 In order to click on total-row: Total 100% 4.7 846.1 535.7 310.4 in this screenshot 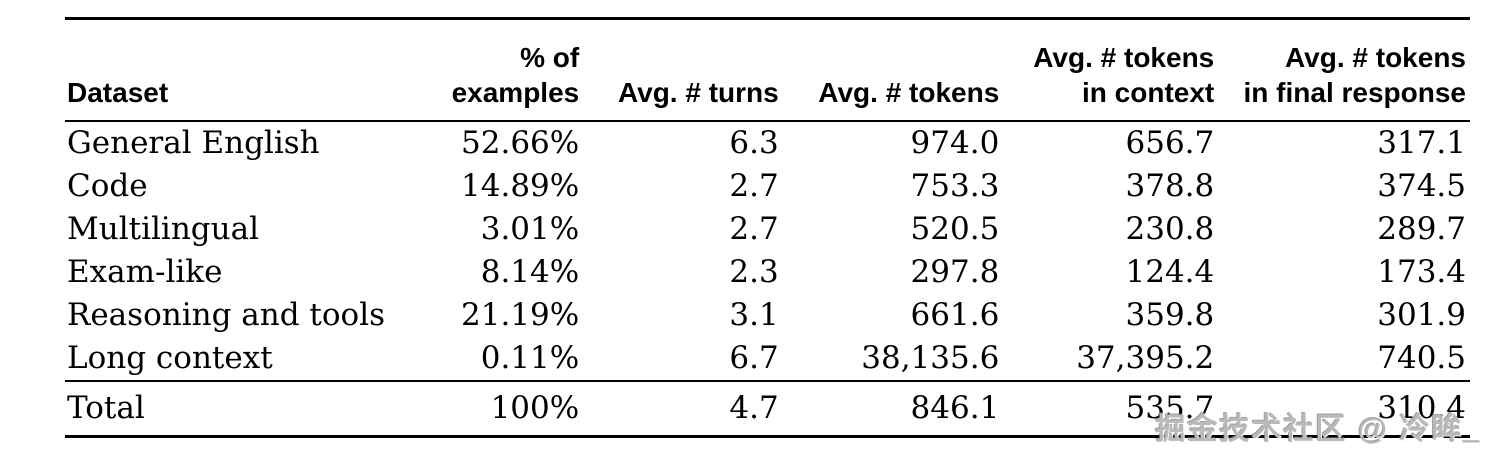, I will do `click(767, 408)`.